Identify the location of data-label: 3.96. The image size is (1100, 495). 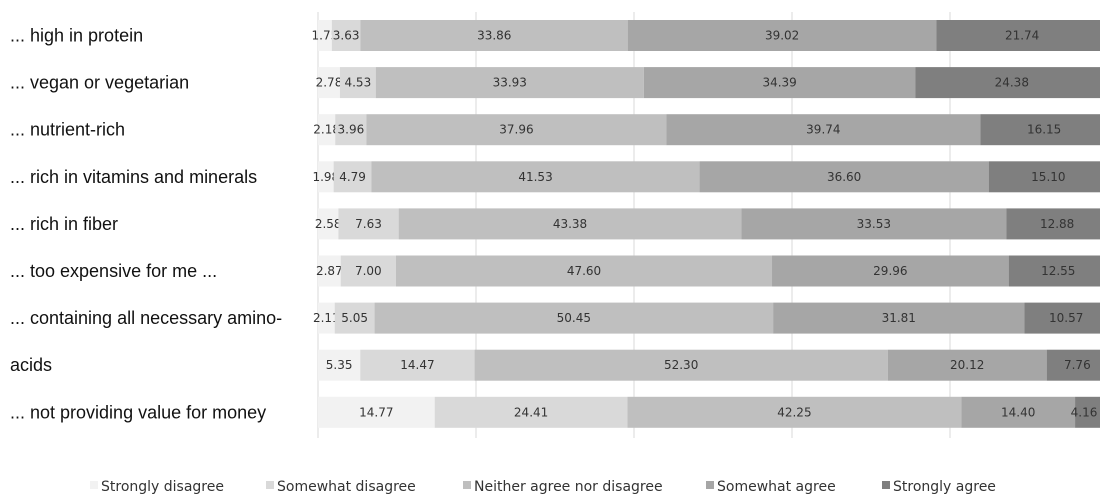
(351, 130).